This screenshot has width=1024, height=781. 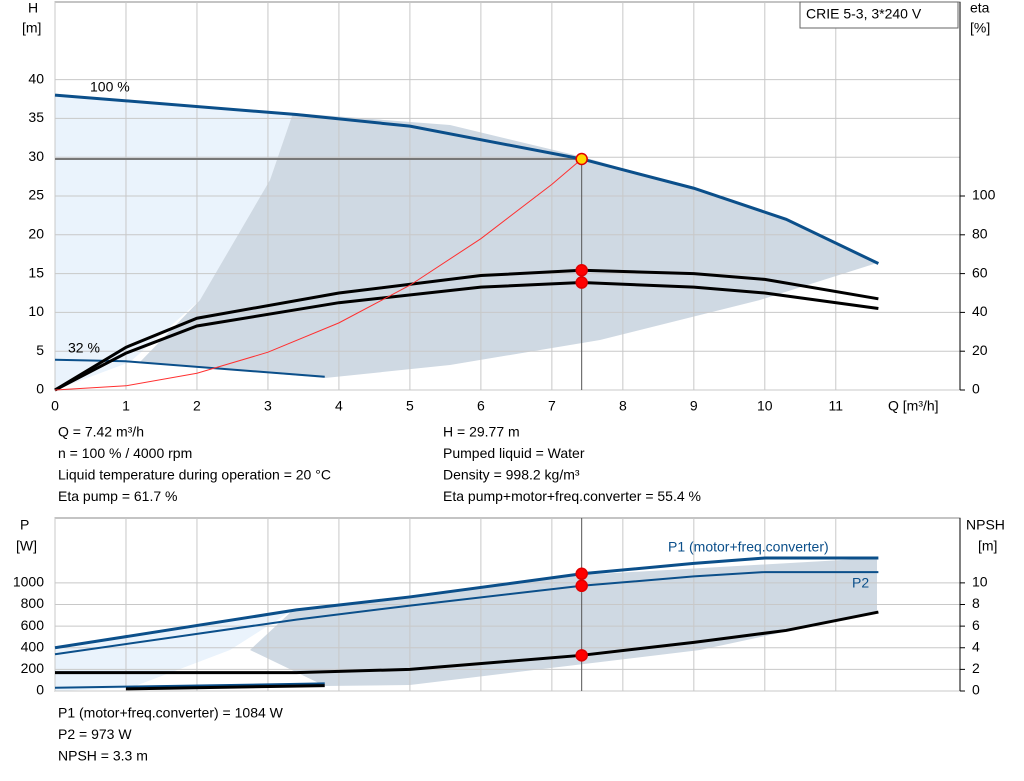 I want to click on y2-tick-label: 6, so click(x=976, y=625).